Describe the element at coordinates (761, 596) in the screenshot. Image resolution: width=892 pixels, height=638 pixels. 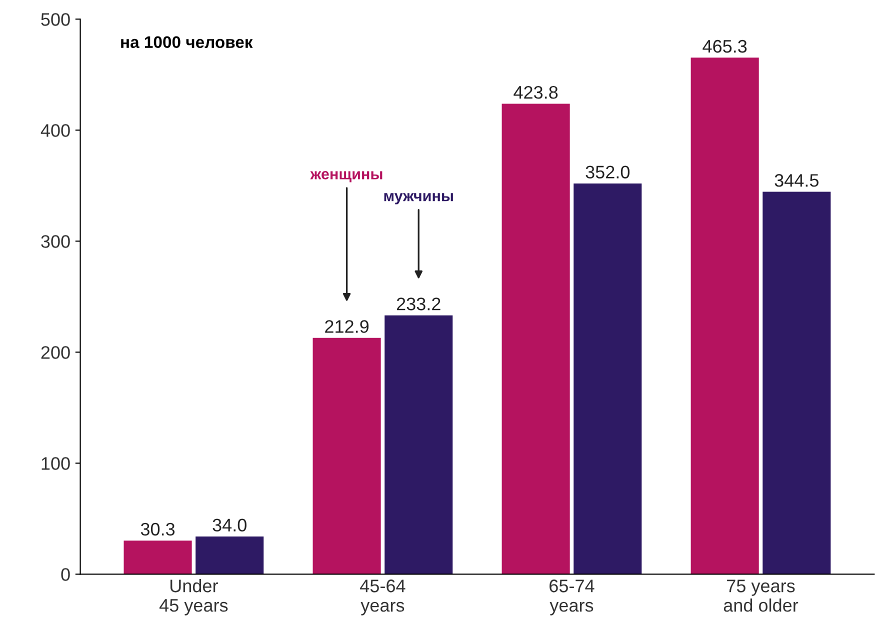
I see `x-tick-label: 75 years and older` at that location.